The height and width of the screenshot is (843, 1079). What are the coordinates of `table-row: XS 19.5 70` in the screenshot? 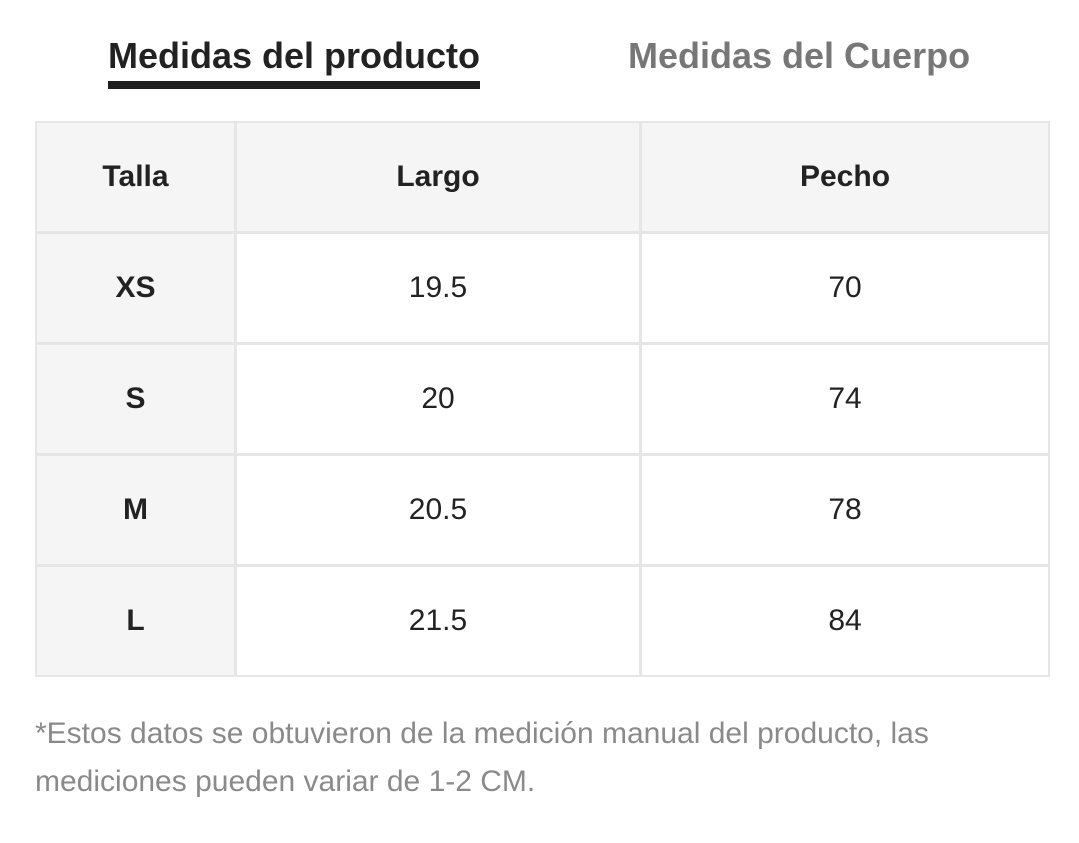 It's located at (542, 289).